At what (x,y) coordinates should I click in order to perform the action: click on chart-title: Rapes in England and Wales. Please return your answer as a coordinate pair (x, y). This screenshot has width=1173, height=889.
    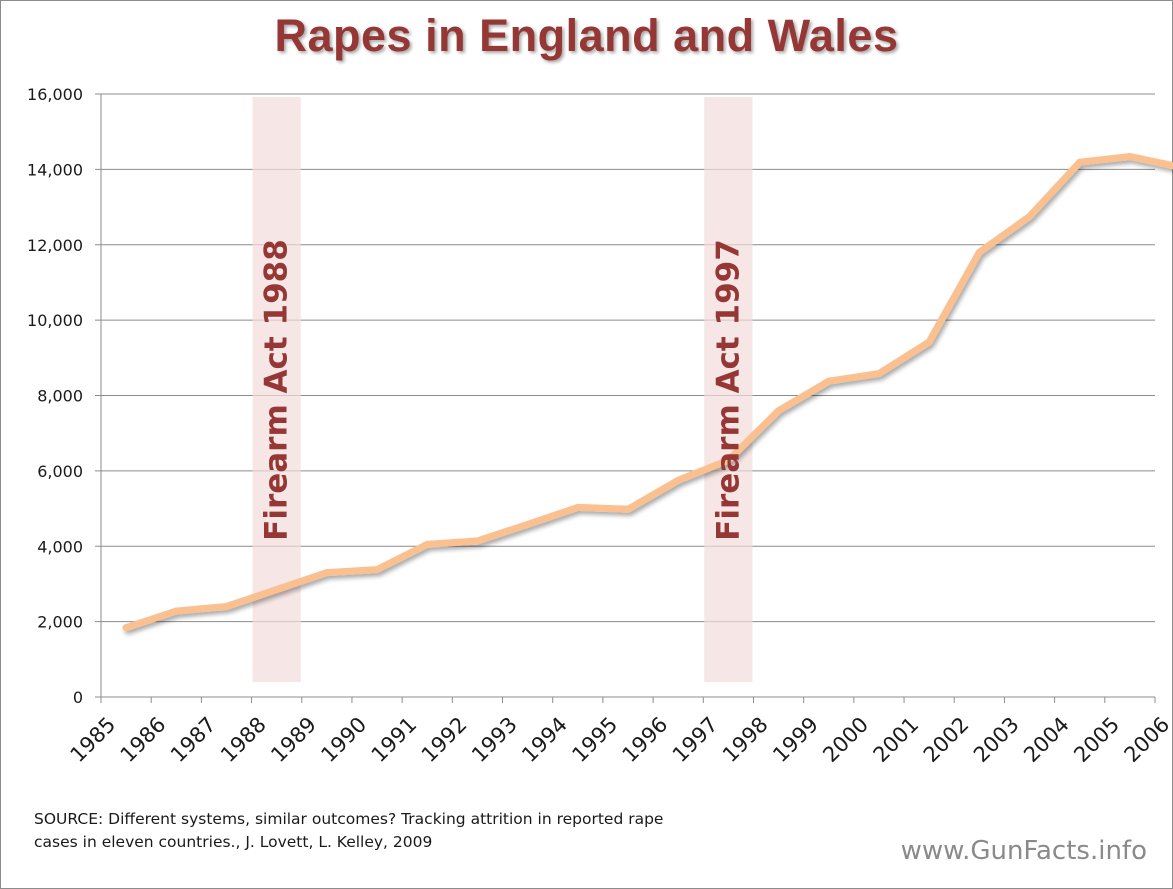
    Looking at the image, I should click on (586, 35).